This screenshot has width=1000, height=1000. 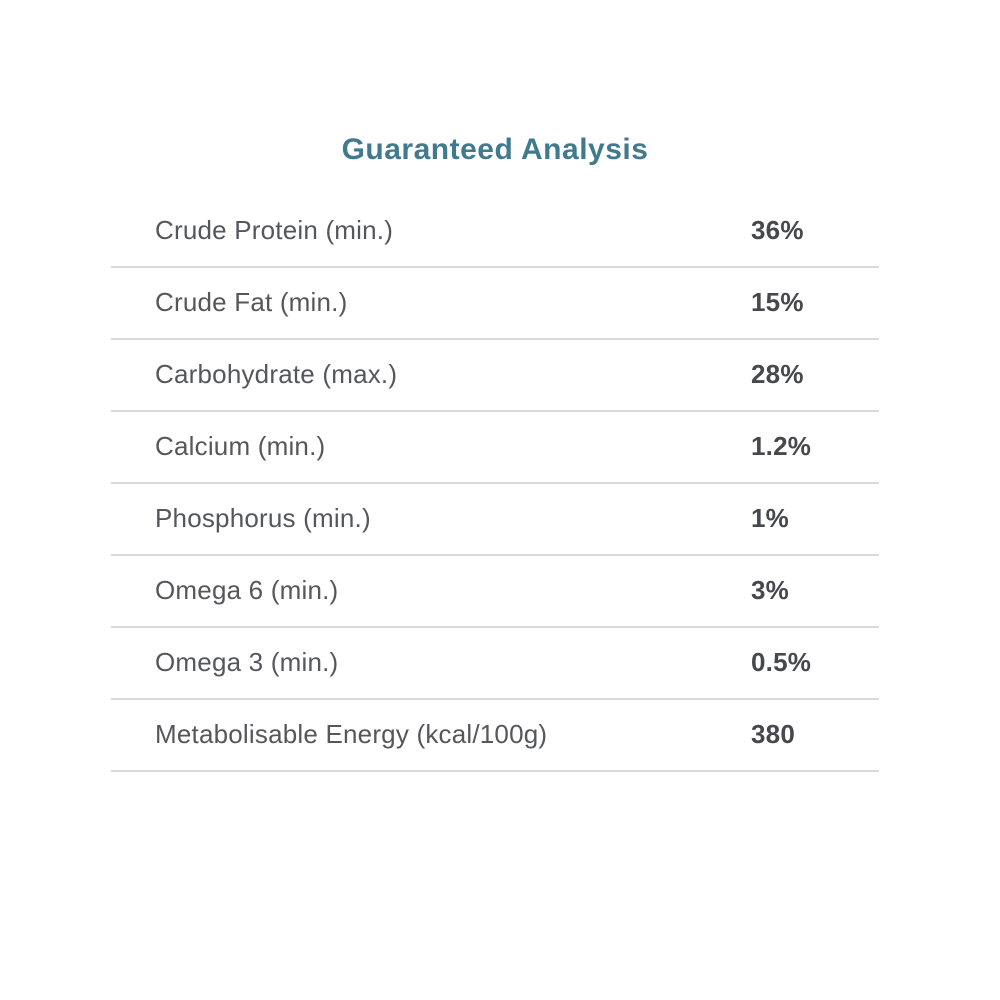 What do you see at coordinates (251, 302) in the screenshot?
I see `row-label: Crude Fat (min.)` at bounding box center [251, 302].